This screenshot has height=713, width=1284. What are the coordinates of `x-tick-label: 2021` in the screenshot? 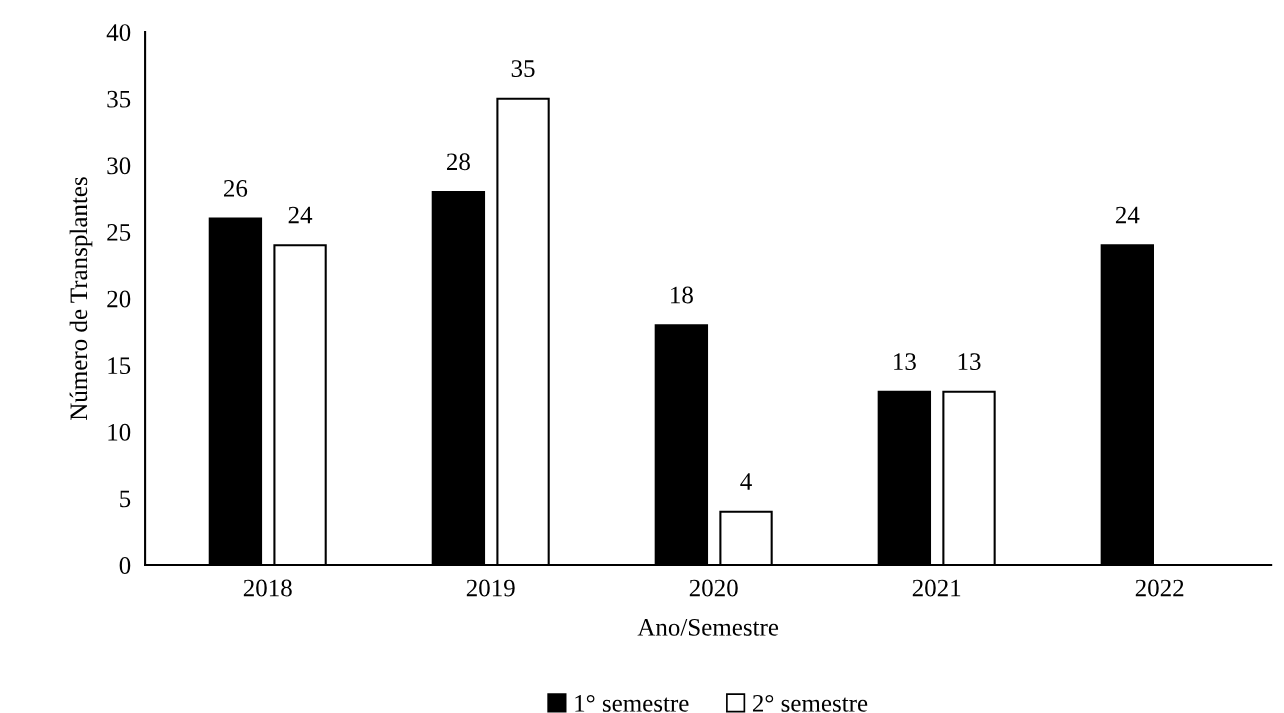 It's located at (936, 588).